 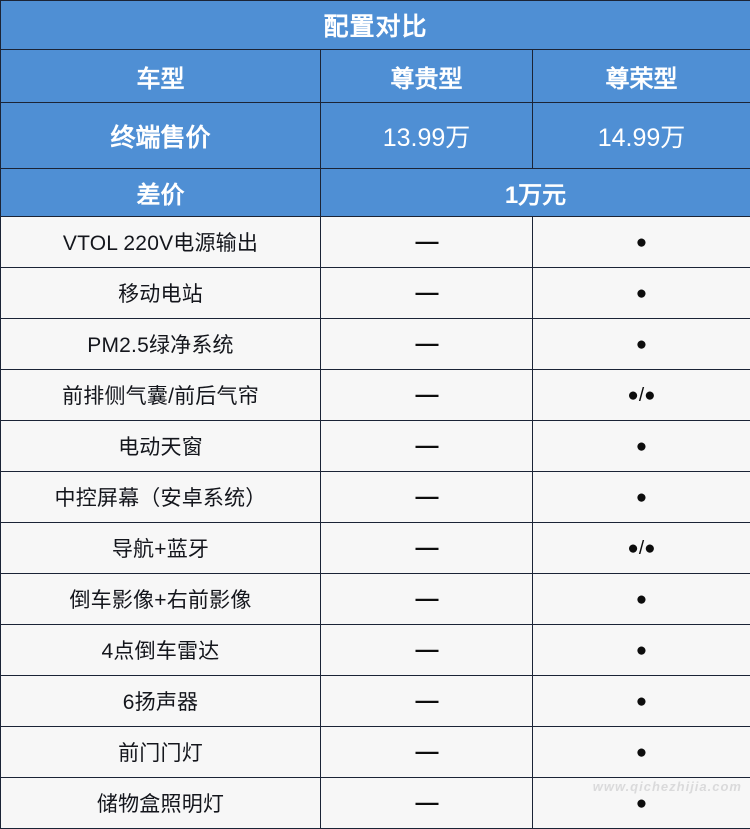 I want to click on table-row: 导航+蓝牙 — ●/●, so click(x=375, y=548).